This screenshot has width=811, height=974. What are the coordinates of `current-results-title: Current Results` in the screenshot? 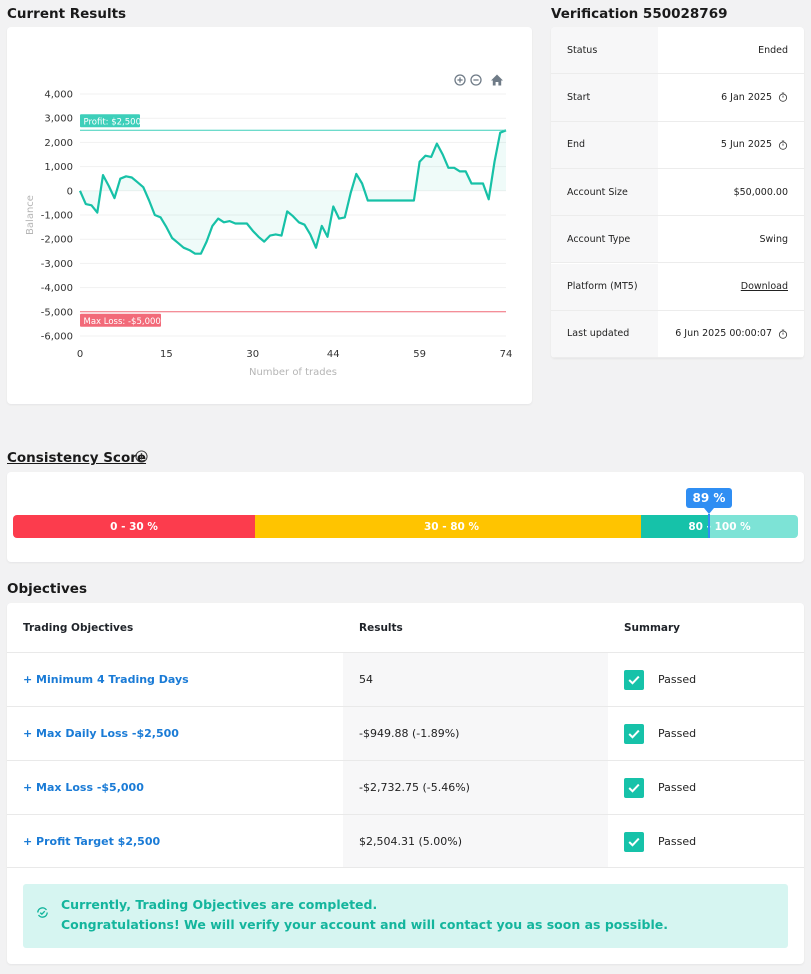 It's located at (67, 14).